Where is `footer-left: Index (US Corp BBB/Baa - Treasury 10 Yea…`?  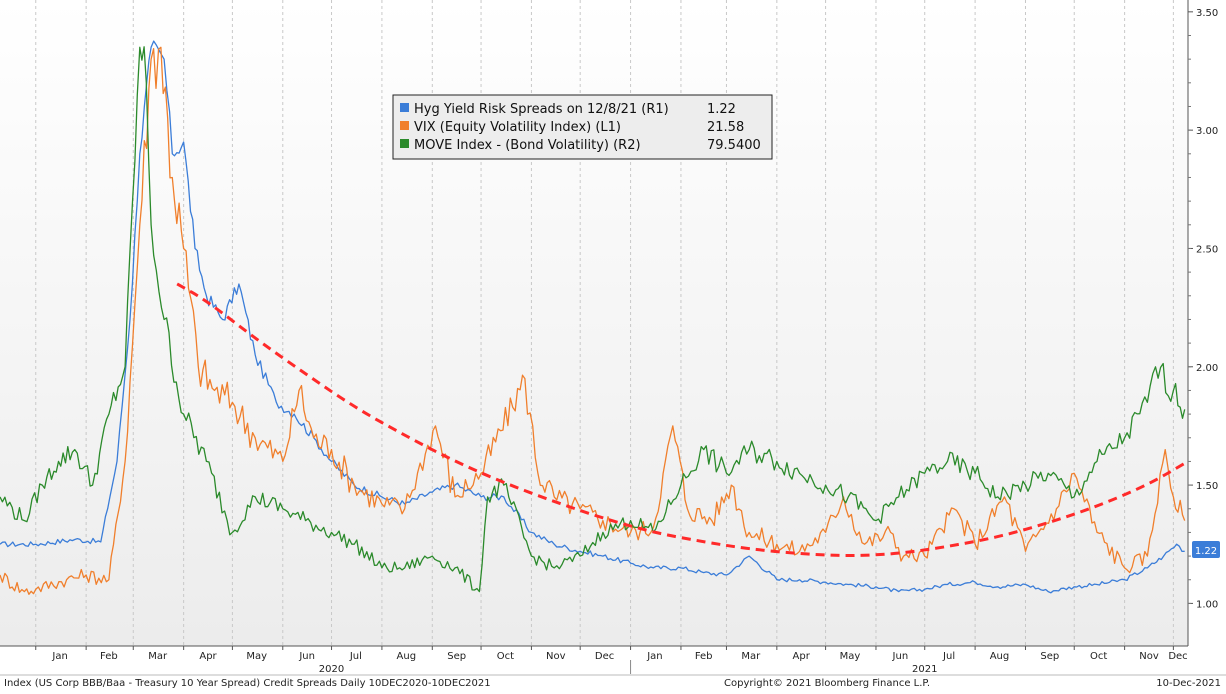
footer-left: Index (US Corp BBB/Baa - Treasury 10 Yea… is located at coordinates (247, 683).